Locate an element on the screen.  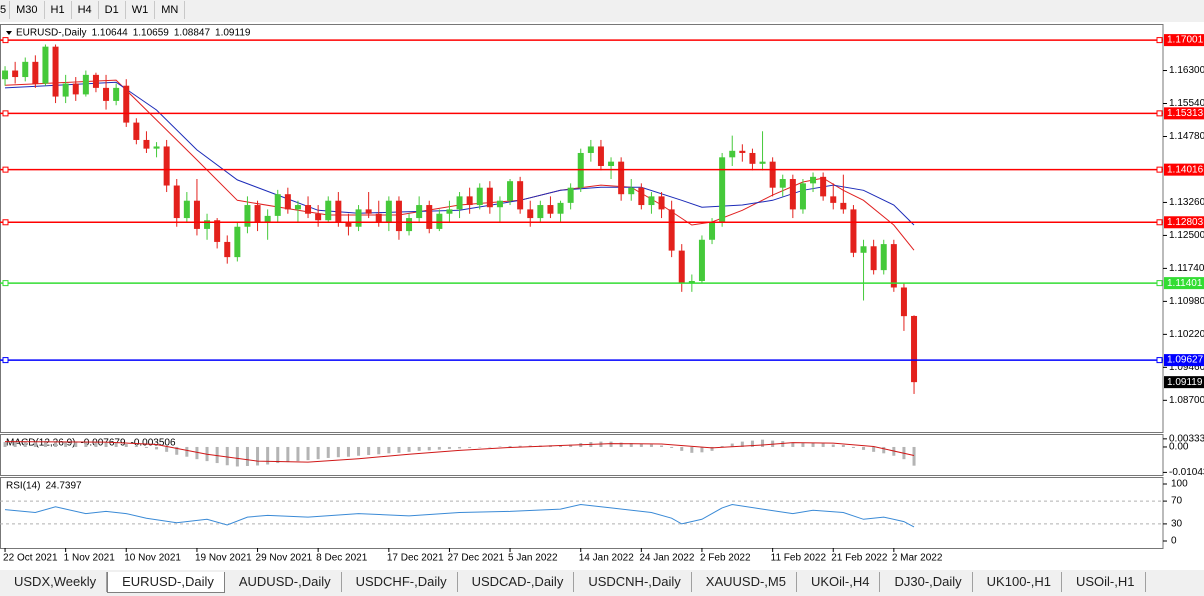
timeframe-button: H4 is located at coordinates (85, 10).